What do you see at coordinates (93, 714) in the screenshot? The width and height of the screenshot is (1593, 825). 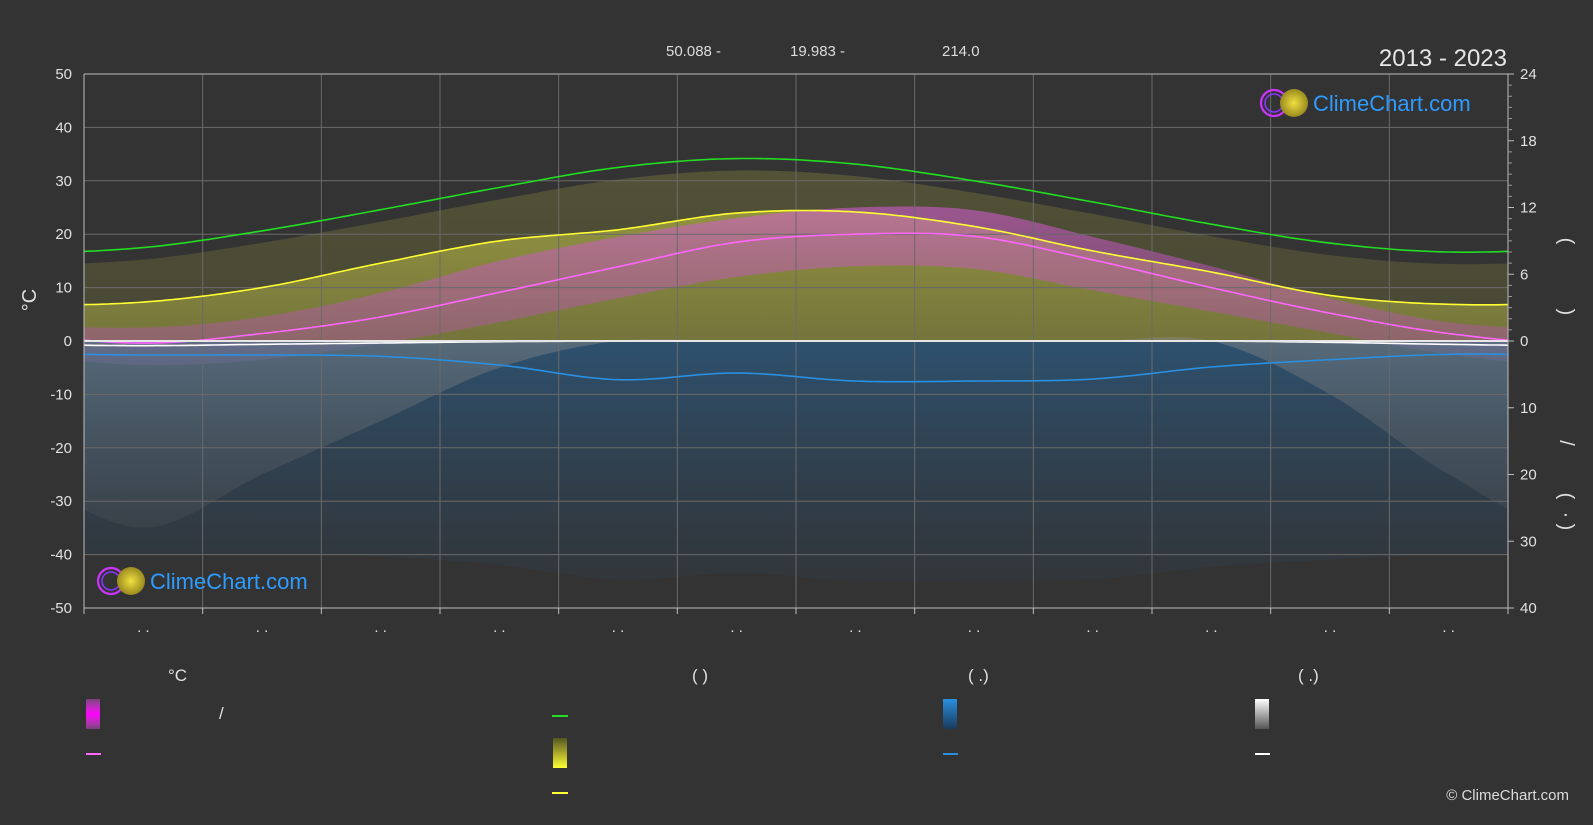 I see `legend-temp-range-swatch` at bounding box center [93, 714].